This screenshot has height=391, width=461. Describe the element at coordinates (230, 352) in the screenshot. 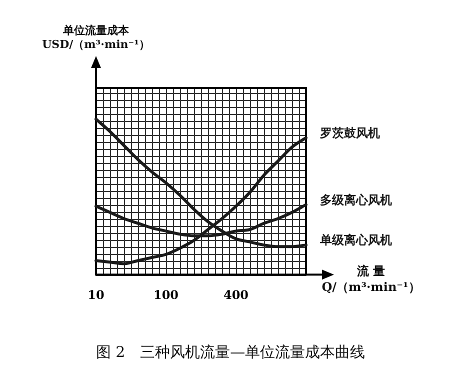

I see `text: 图 2 三种风机流量—单位流量成本曲线` at that location.